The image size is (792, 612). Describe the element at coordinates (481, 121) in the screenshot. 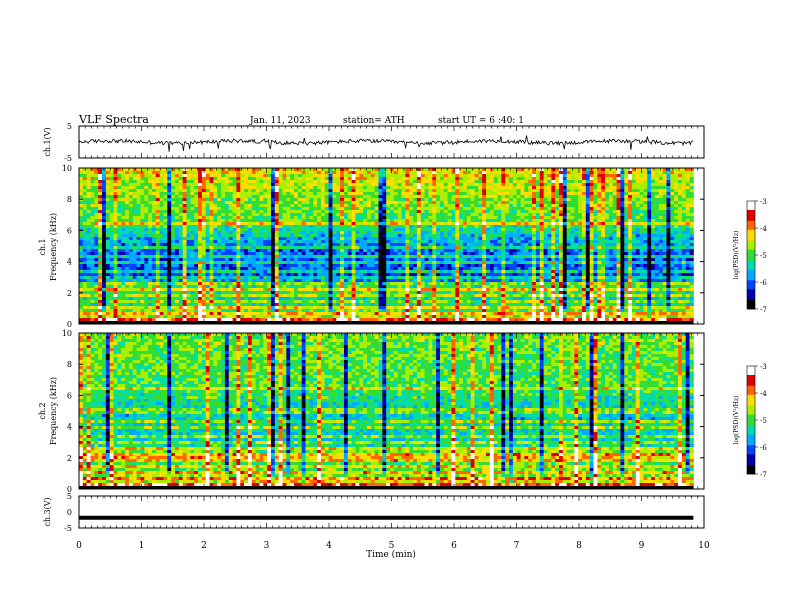

I see `start-time-label: start UT = 6 :40: 1` at that location.